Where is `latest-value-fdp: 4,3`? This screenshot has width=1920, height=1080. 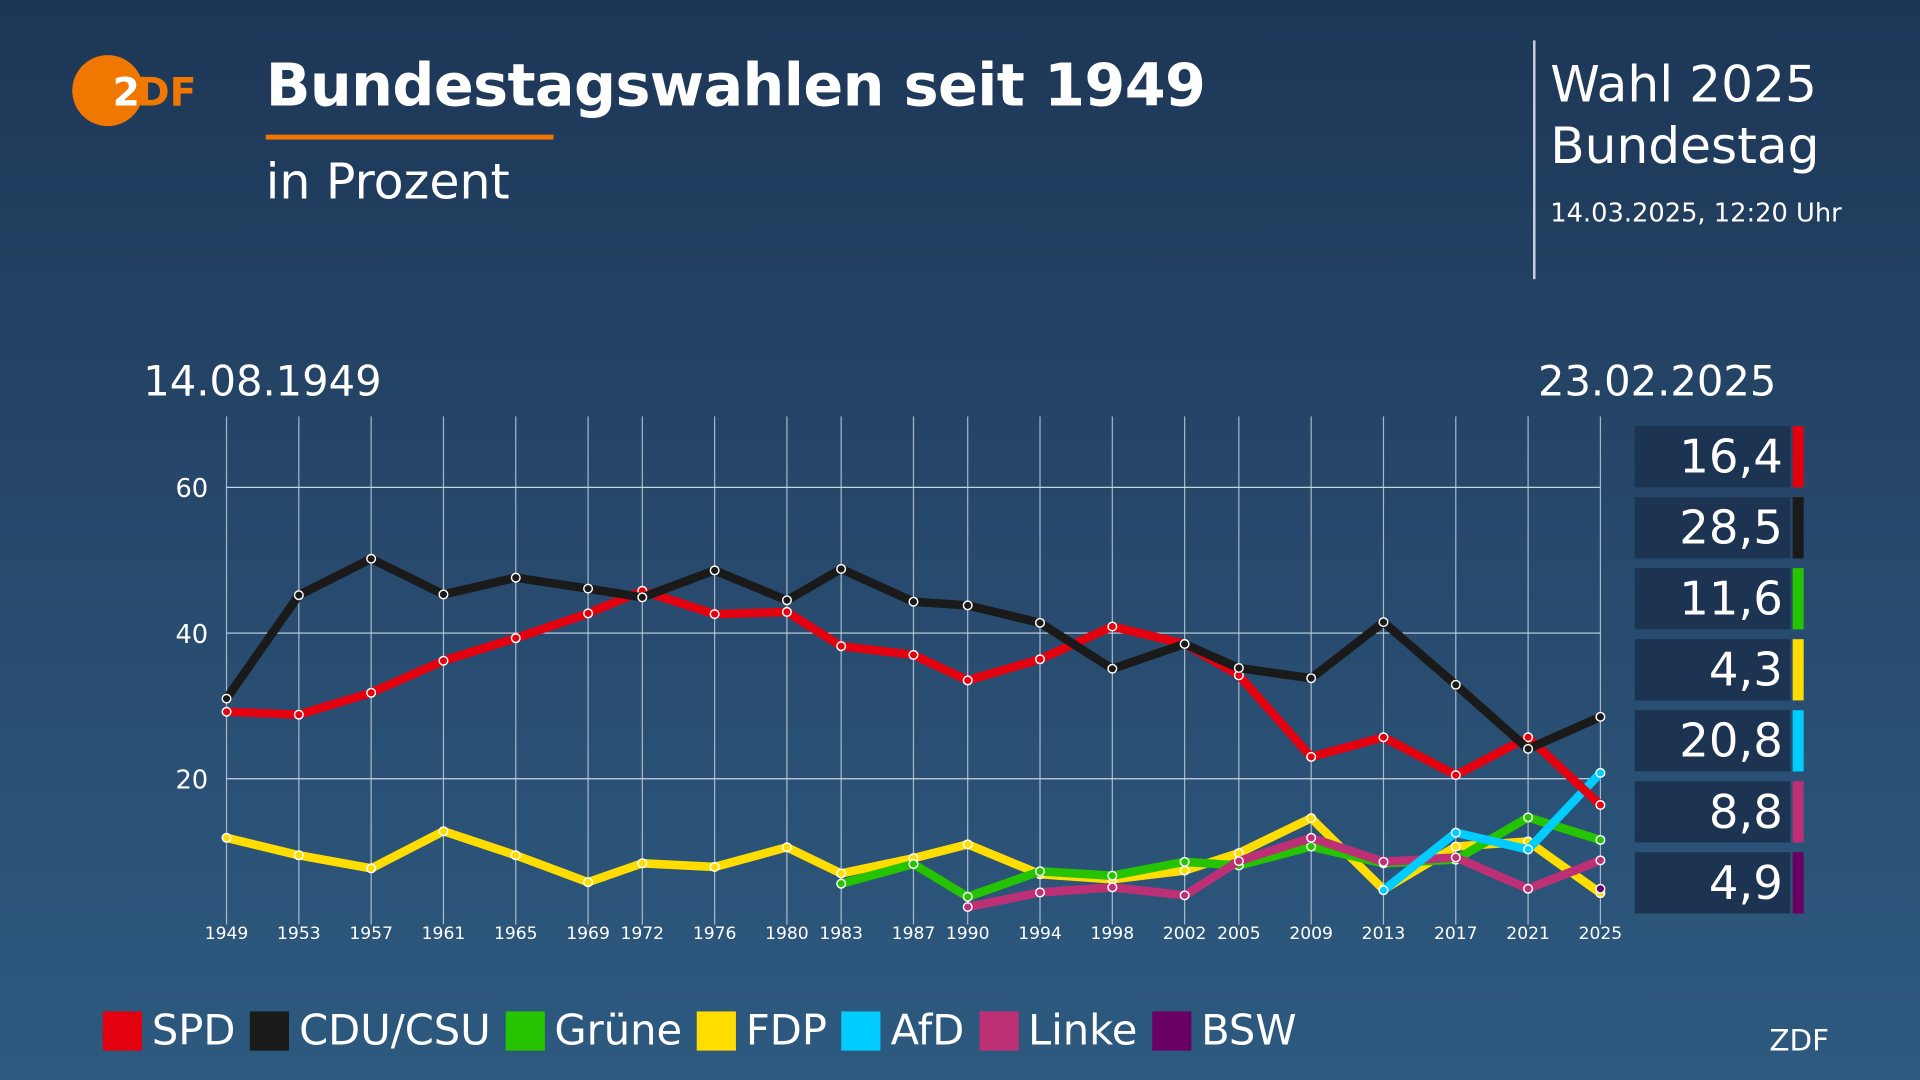
latest-value-fdp: 4,3 is located at coordinates (1712, 670).